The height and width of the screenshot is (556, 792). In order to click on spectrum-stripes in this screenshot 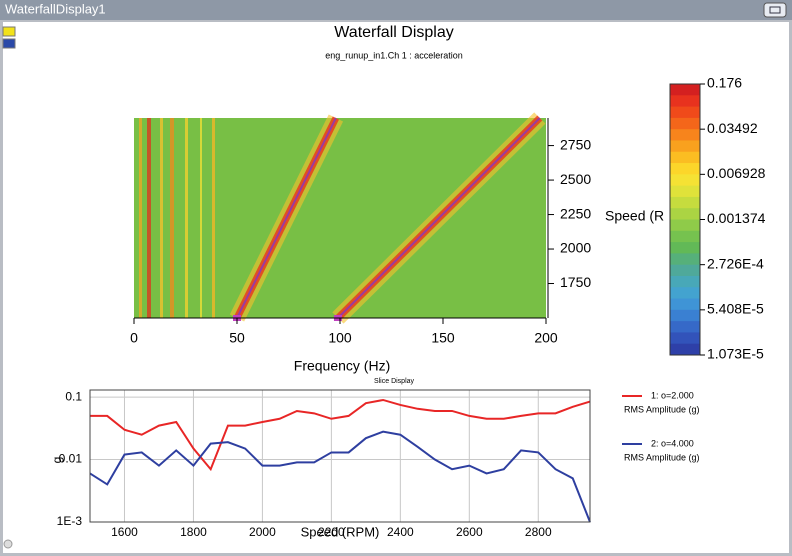, I will do `click(177, 218)`.